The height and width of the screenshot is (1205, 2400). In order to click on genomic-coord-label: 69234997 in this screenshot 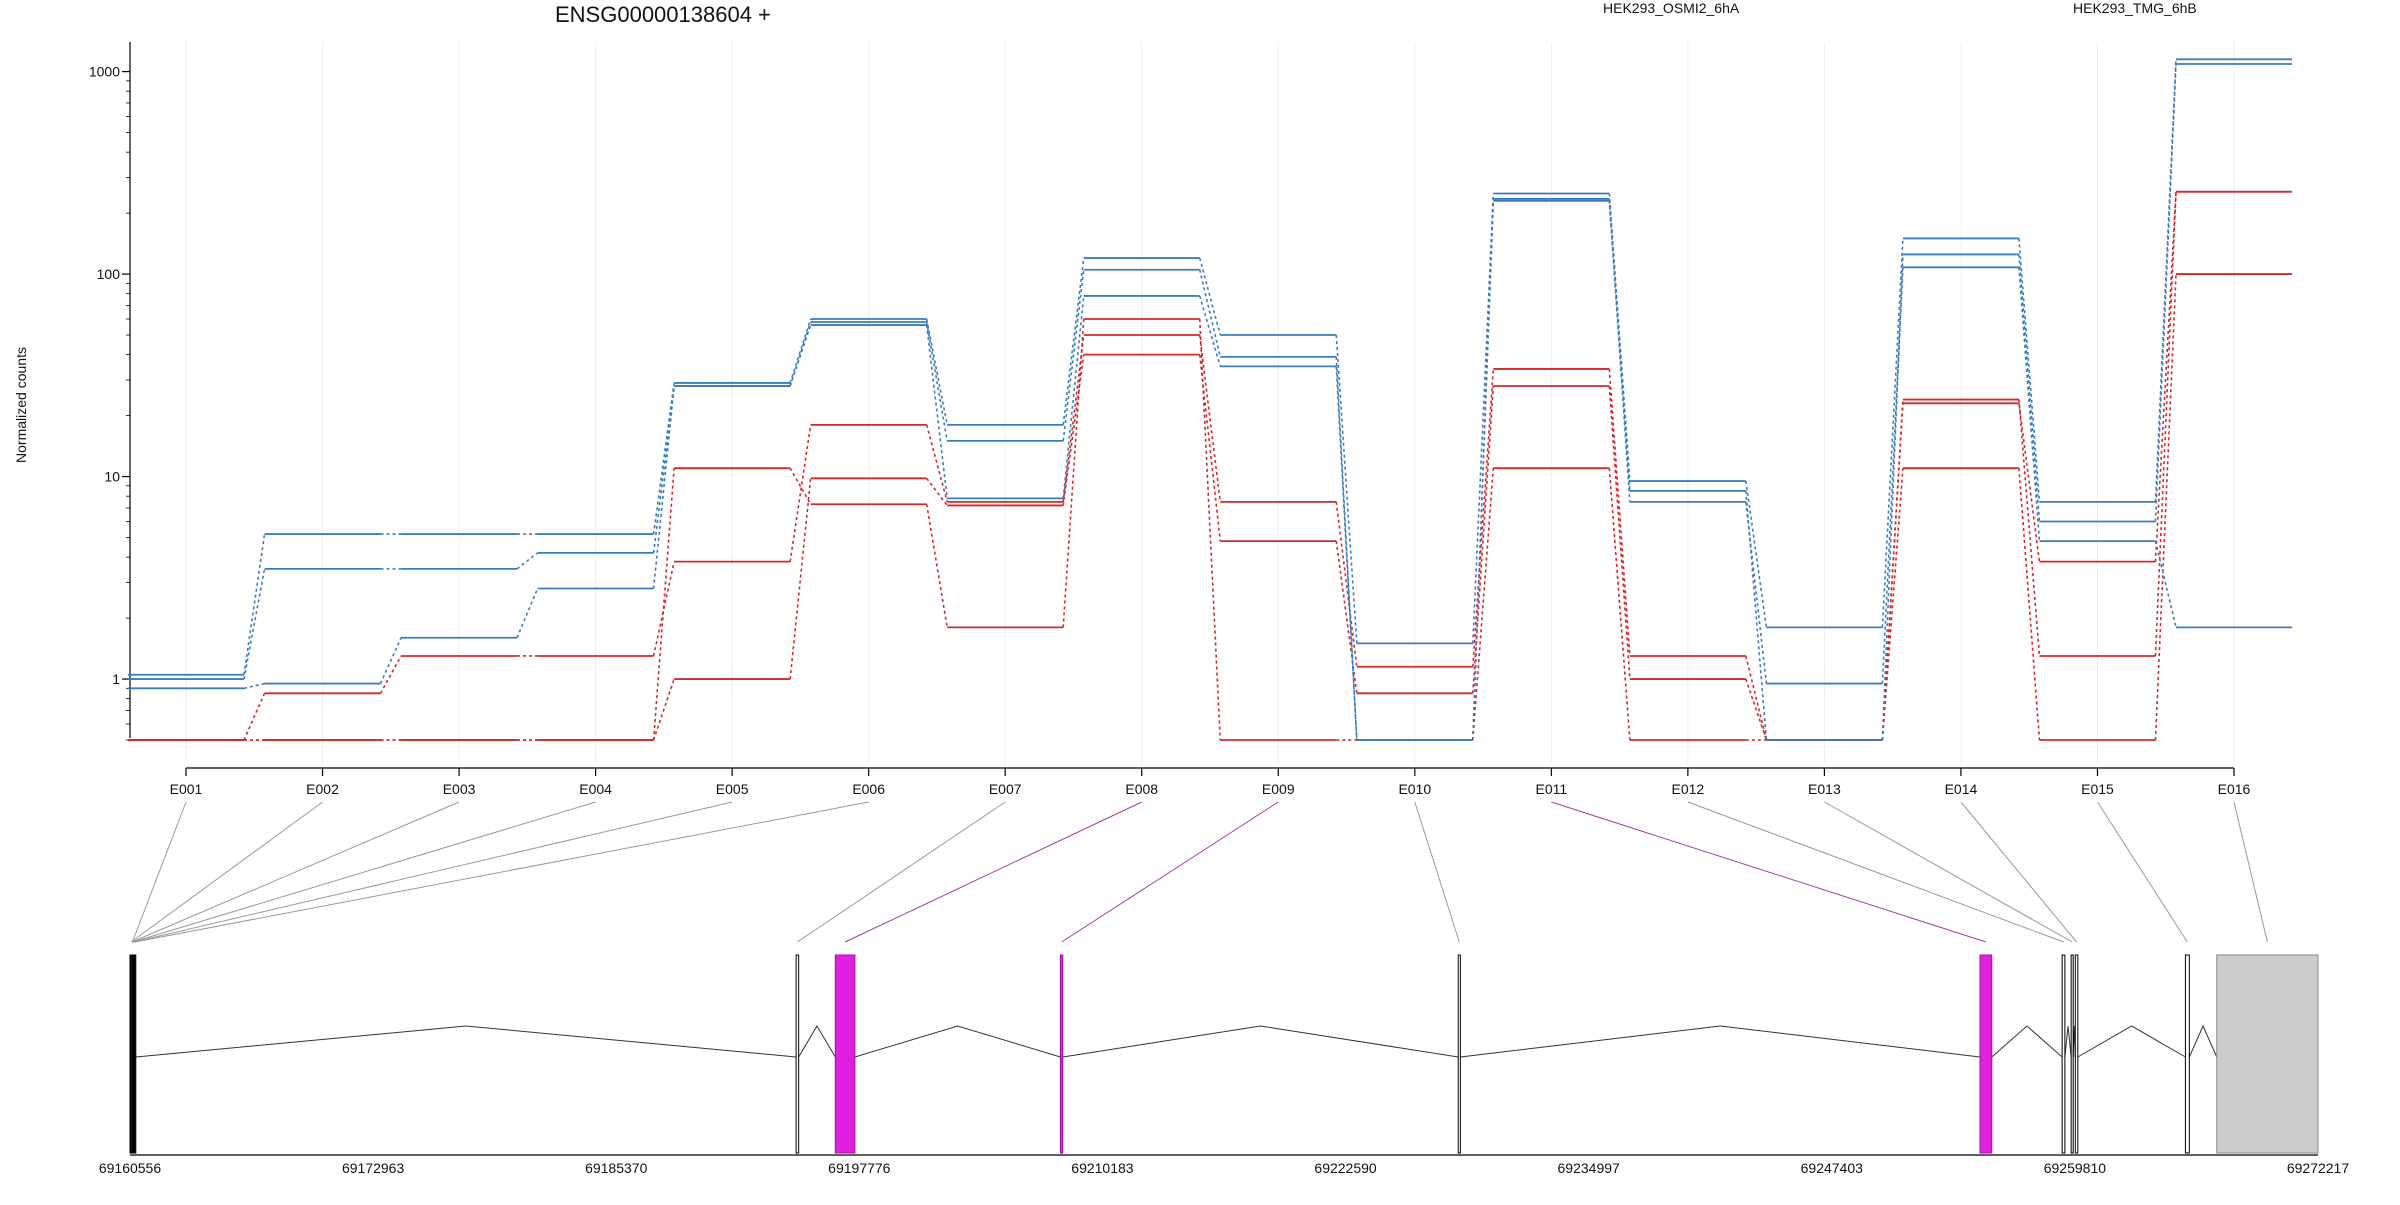, I will do `click(1589, 1168)`.